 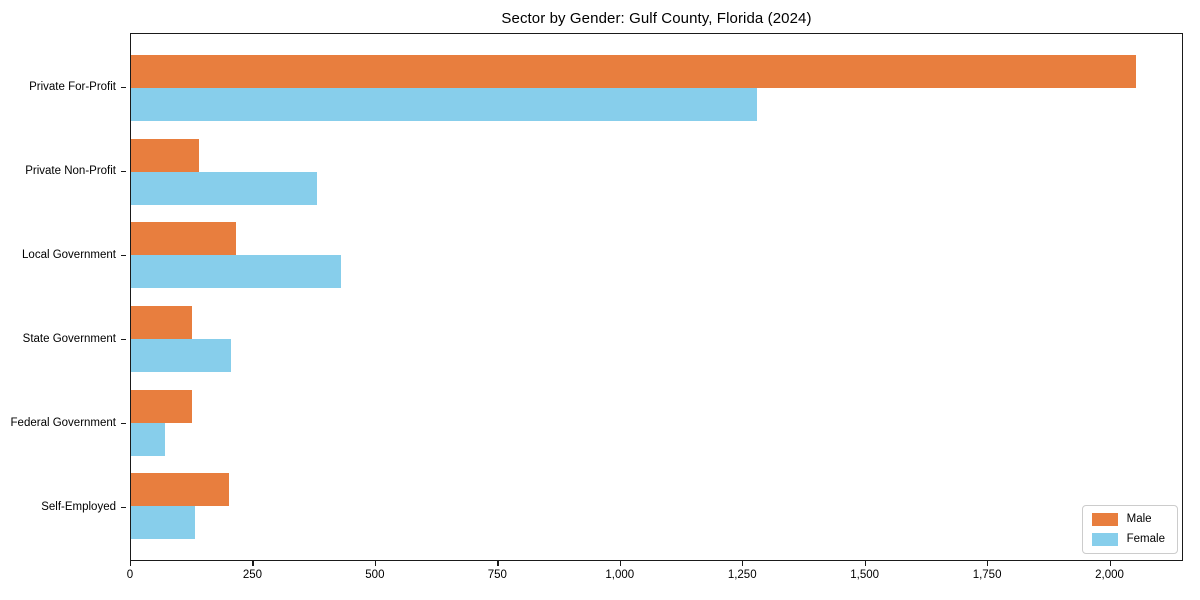 I want to click on bar-male-self-employed, so click(x=180, y=490).